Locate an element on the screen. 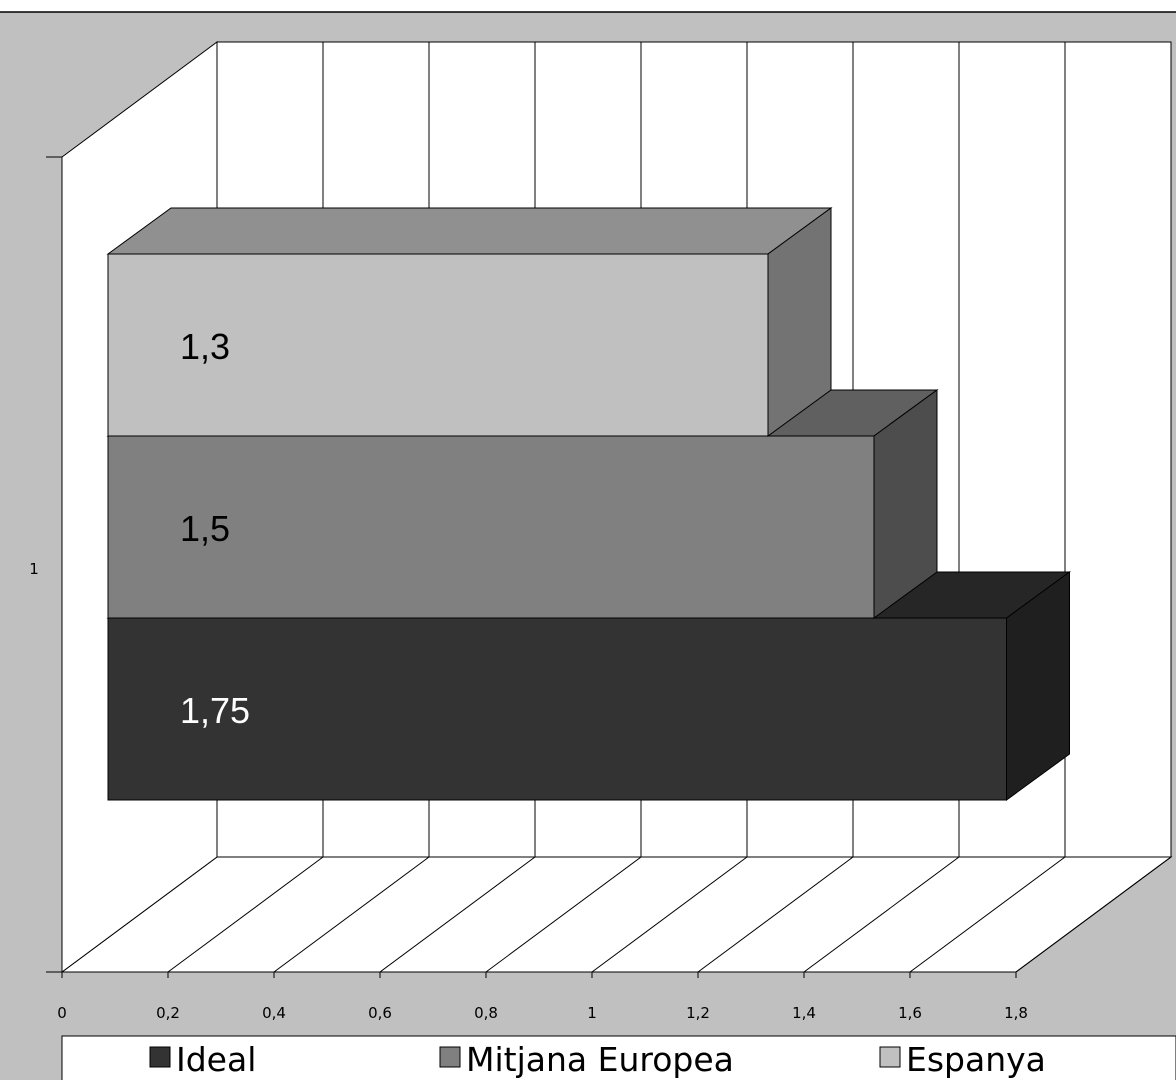 This screenshot has width=1176, height=1080. data-label: 1,5 is located at coordinates (205, 528).